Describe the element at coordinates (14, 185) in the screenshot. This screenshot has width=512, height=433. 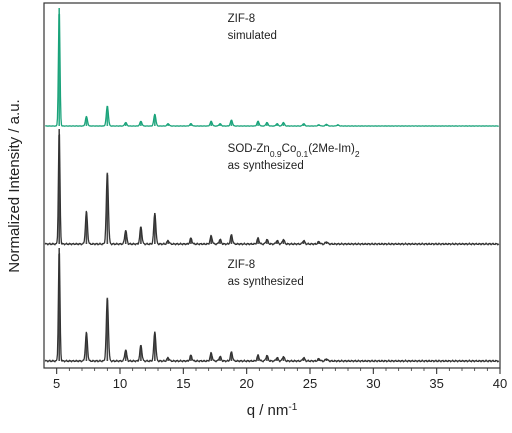
I see `y-axis-title: Normalized Intensity / a.u.` at that location.